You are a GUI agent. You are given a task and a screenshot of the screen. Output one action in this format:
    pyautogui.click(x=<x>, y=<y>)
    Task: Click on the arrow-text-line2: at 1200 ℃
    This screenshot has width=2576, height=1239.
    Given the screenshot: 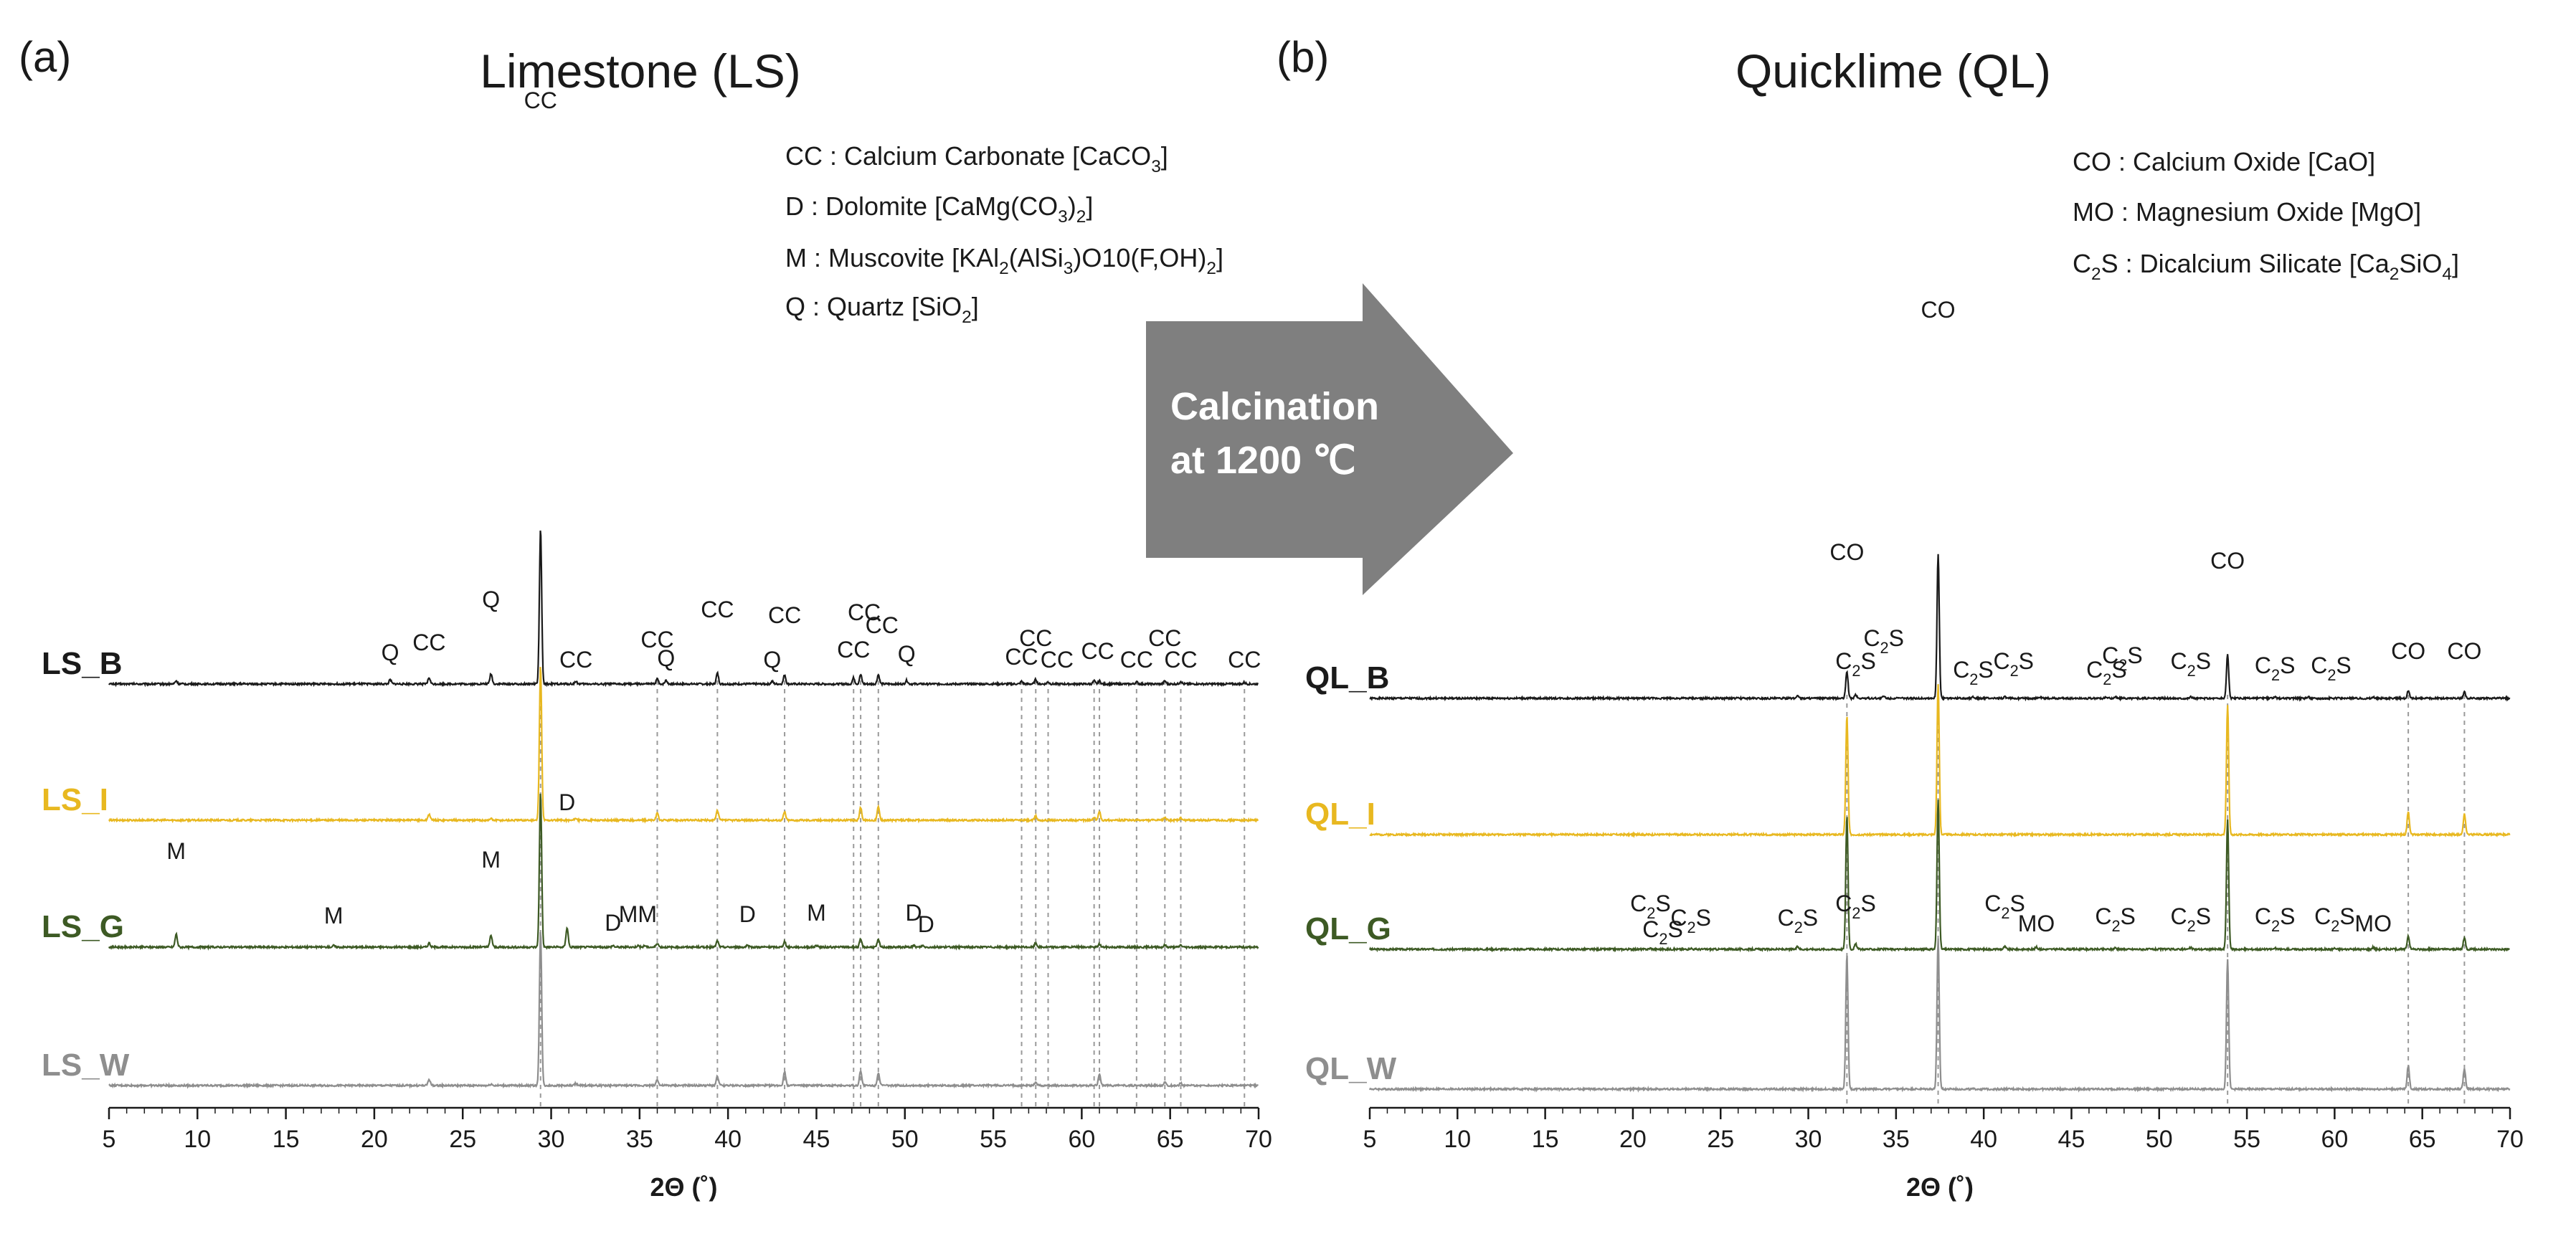 What is the action you would take?
    pyautogui.click(x=1263, y=460)
    